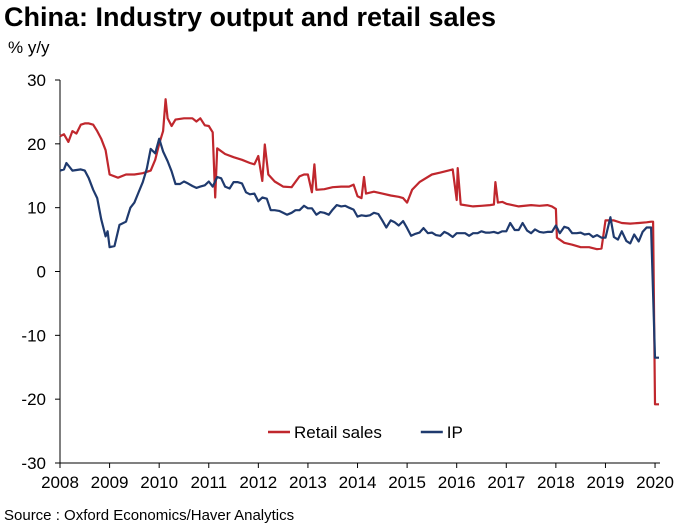 Image resolution: width=687 pixels, height=527 pixels. I want to click on chart-legend: Retail sales IP, so click(365, 432).